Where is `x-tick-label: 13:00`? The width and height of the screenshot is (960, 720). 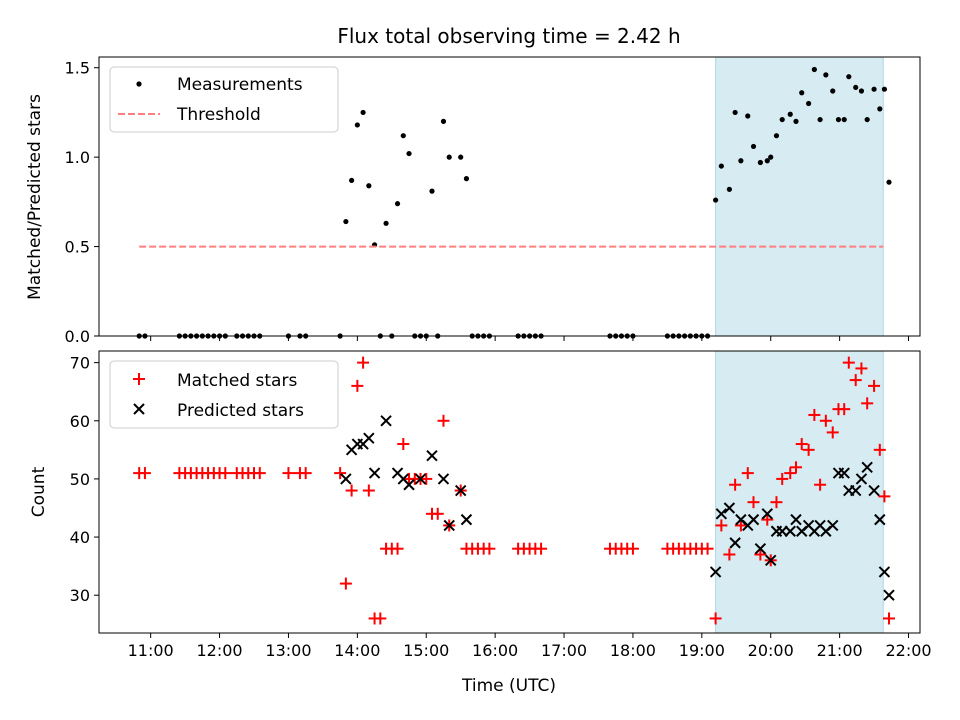 x-tick-label: 13:00 is located at coordinates (288, 650).